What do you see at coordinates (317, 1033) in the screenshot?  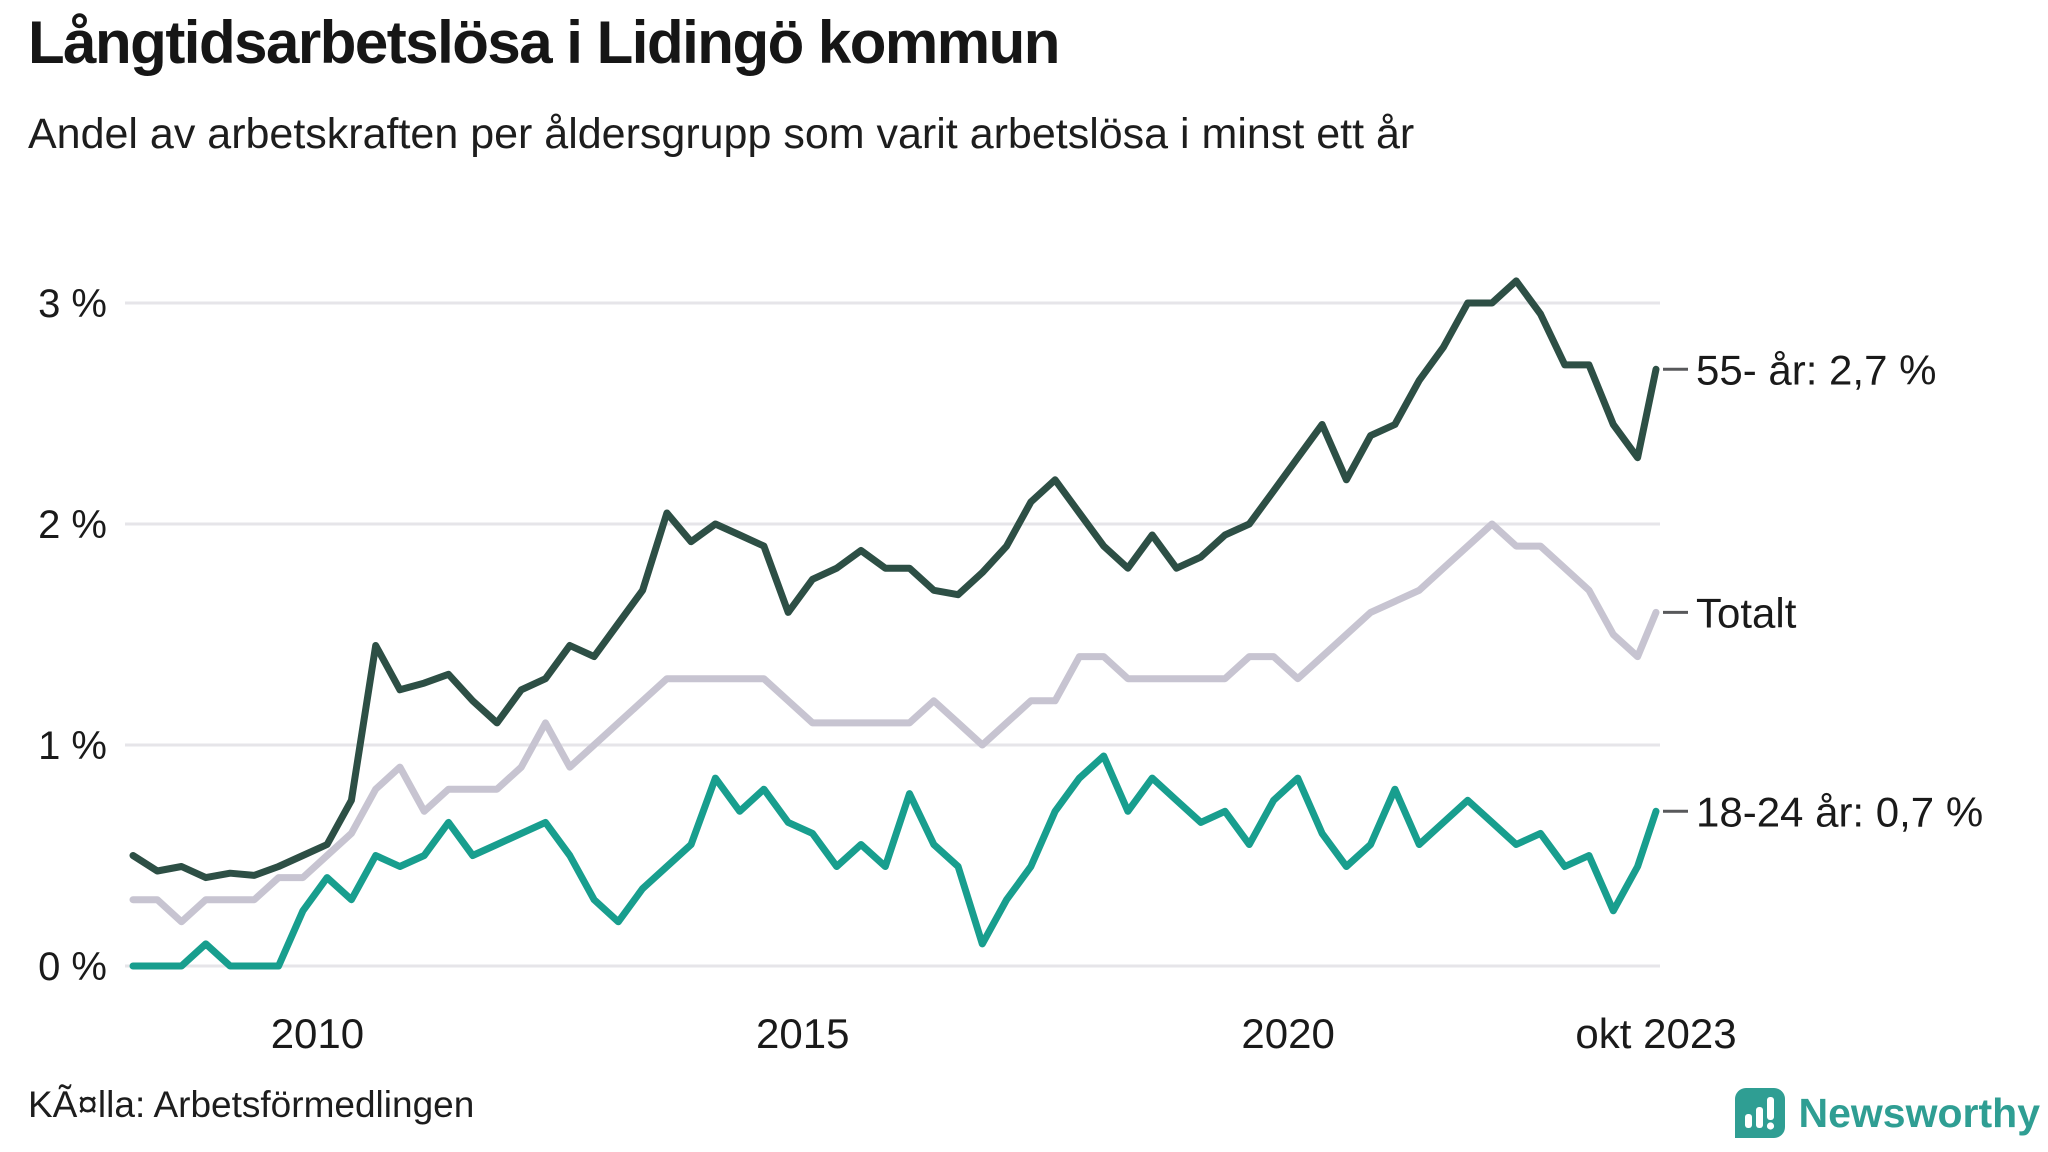 I see `x-tick-label: 2010` at bounding box center [317, 1033].